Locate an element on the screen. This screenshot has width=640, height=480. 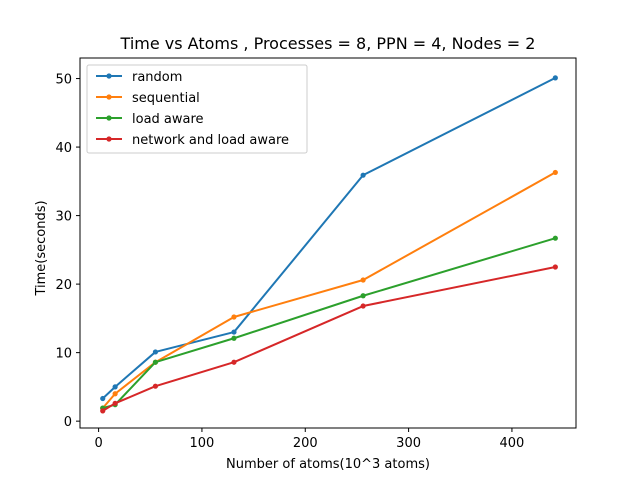
legend-entry: network and load aware is located at coordinates (192, 140).